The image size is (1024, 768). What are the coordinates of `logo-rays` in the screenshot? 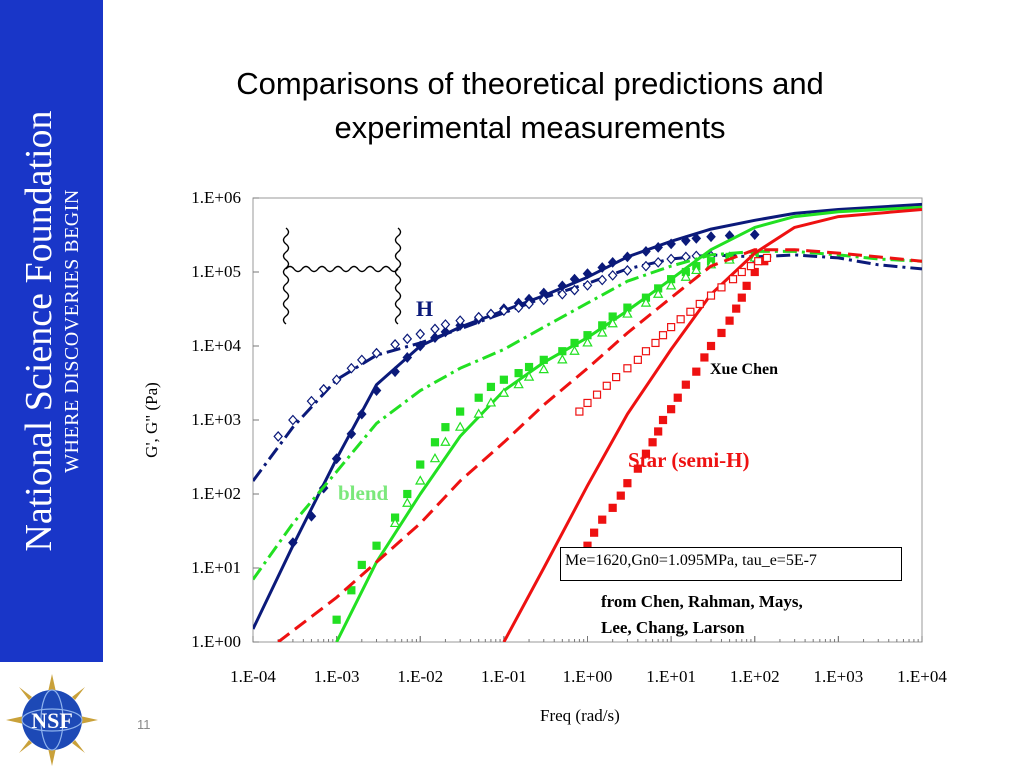 It's located at (52, 720).